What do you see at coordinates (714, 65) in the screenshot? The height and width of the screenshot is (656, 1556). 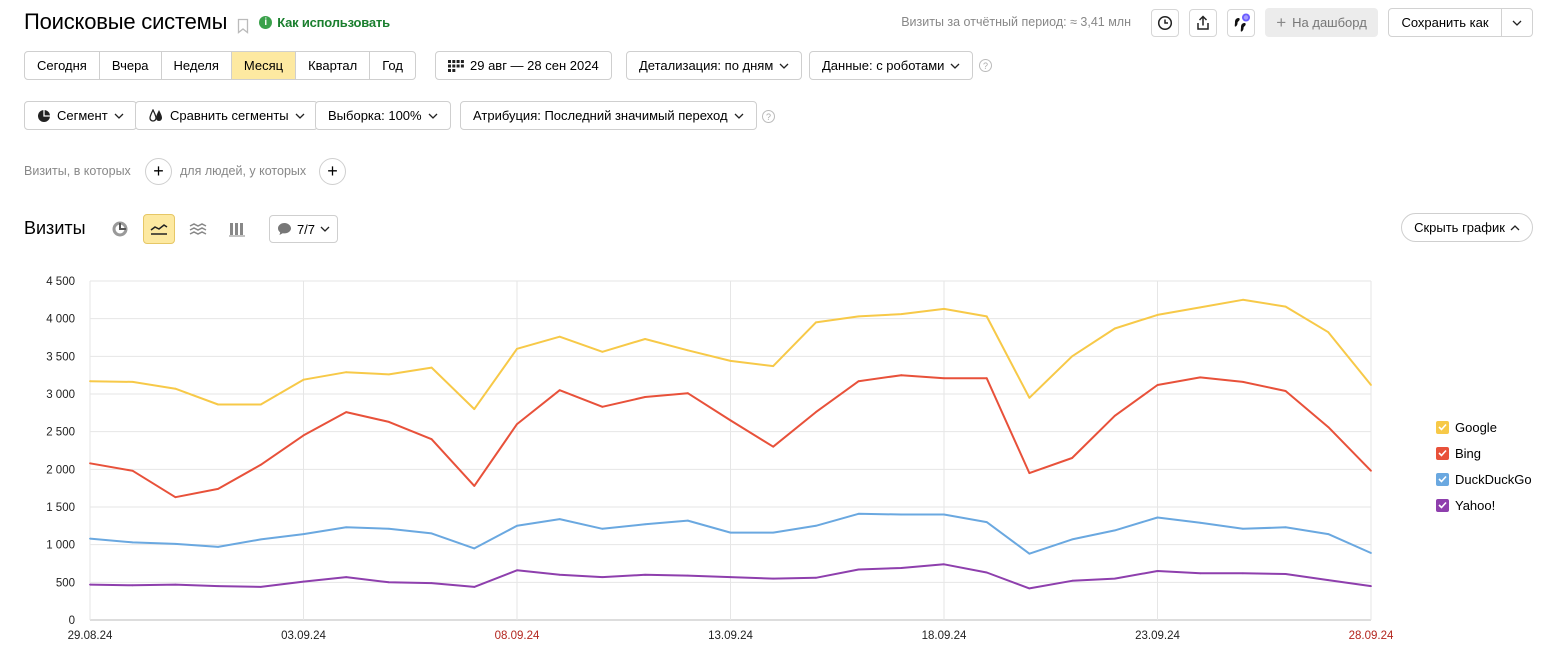 I see `detail-dropdown: Детализация: по дням` at bounding box center [714, 65].